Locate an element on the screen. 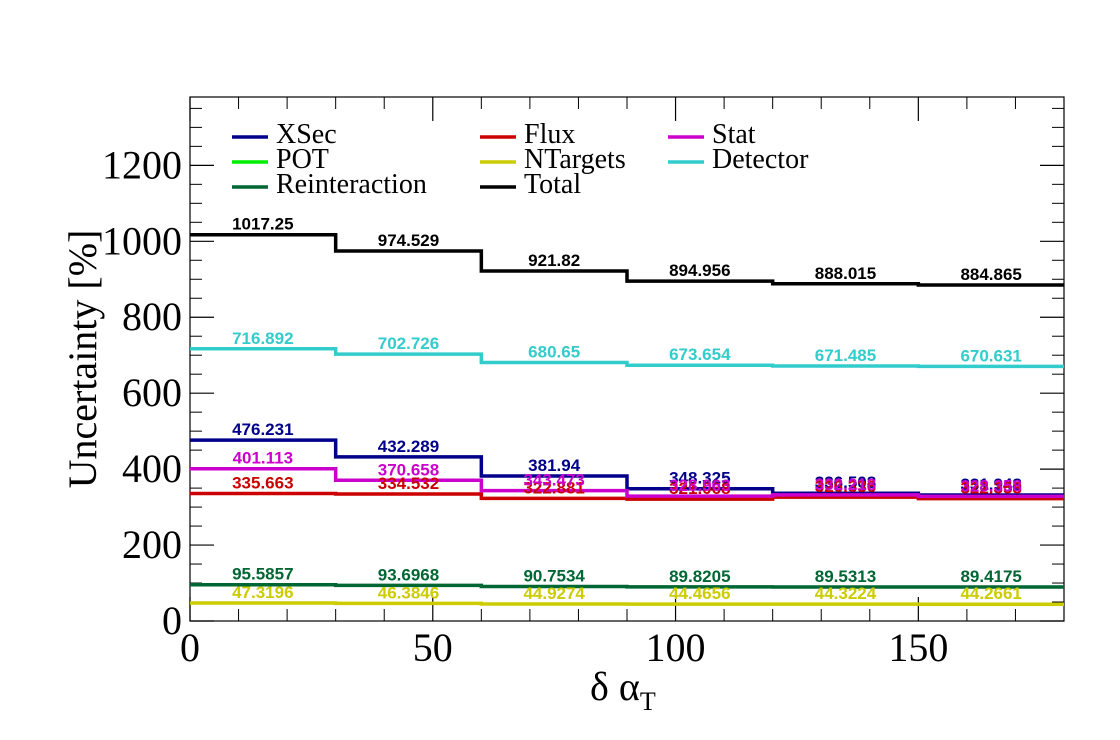 Image resolution: width=1120 pixels, height=740 pixels. x-axis-title: δ αT is located at coordinates (623, 690).